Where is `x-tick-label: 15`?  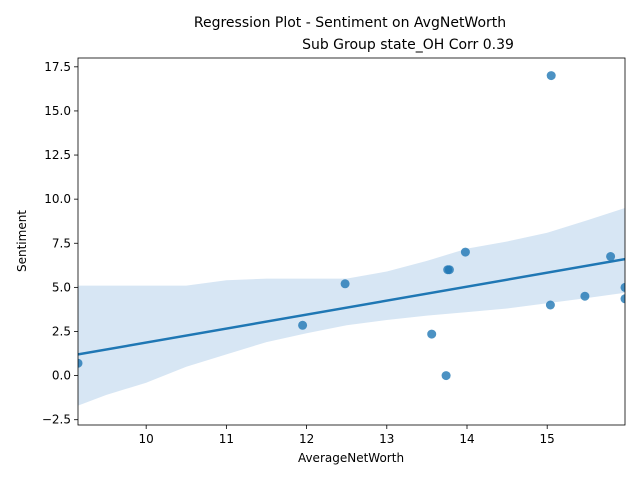 x-tick-label: 15 is located at coordinates (547, 439).